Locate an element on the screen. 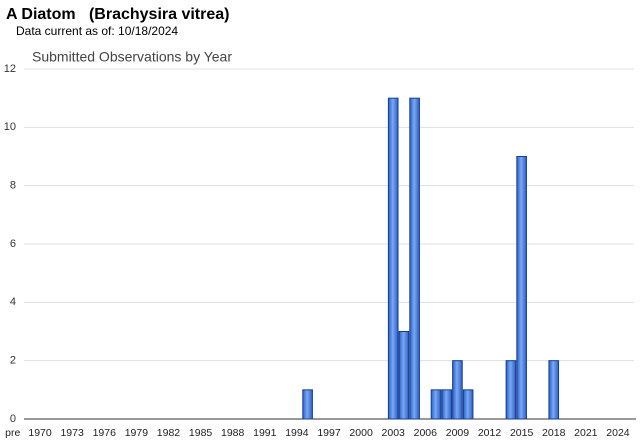 Image resolution: width=640 pixels, height=442 pixels. x-tick-label: 2000 is located at coordinates (361, 433).